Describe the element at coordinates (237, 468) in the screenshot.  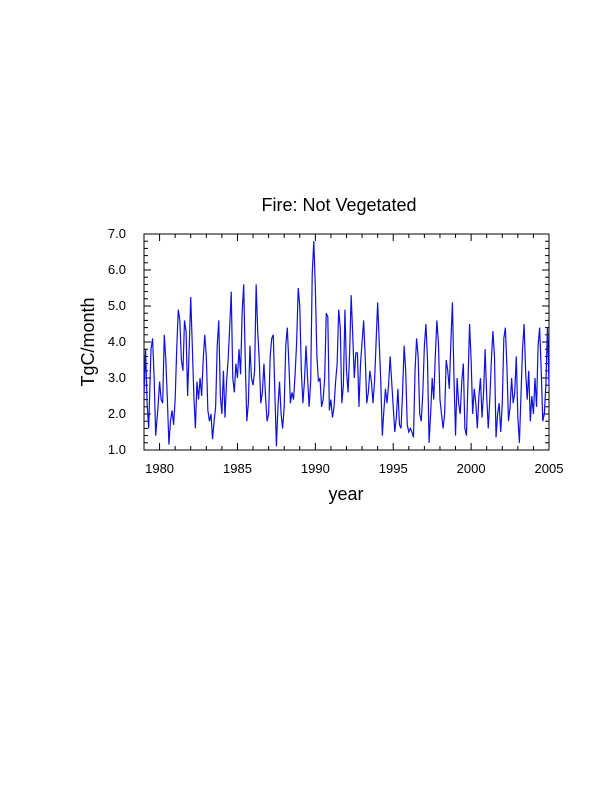
I see `x-tick-label: 1985` at that location.